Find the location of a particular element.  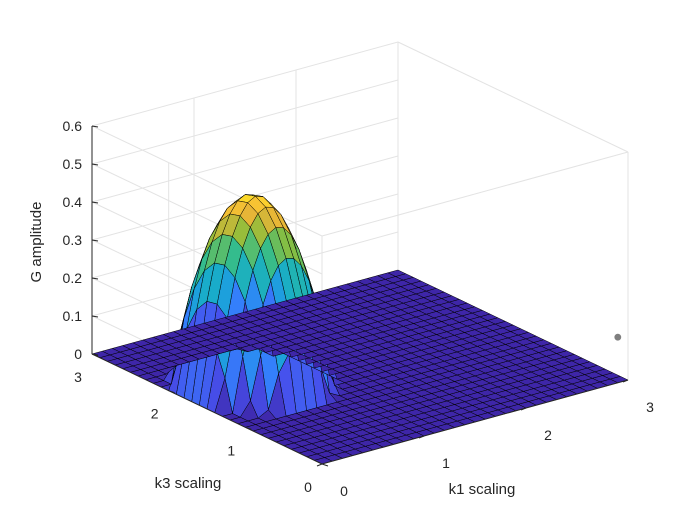

x-axis-label: k1 scaling is located at coordinates (482, 489).